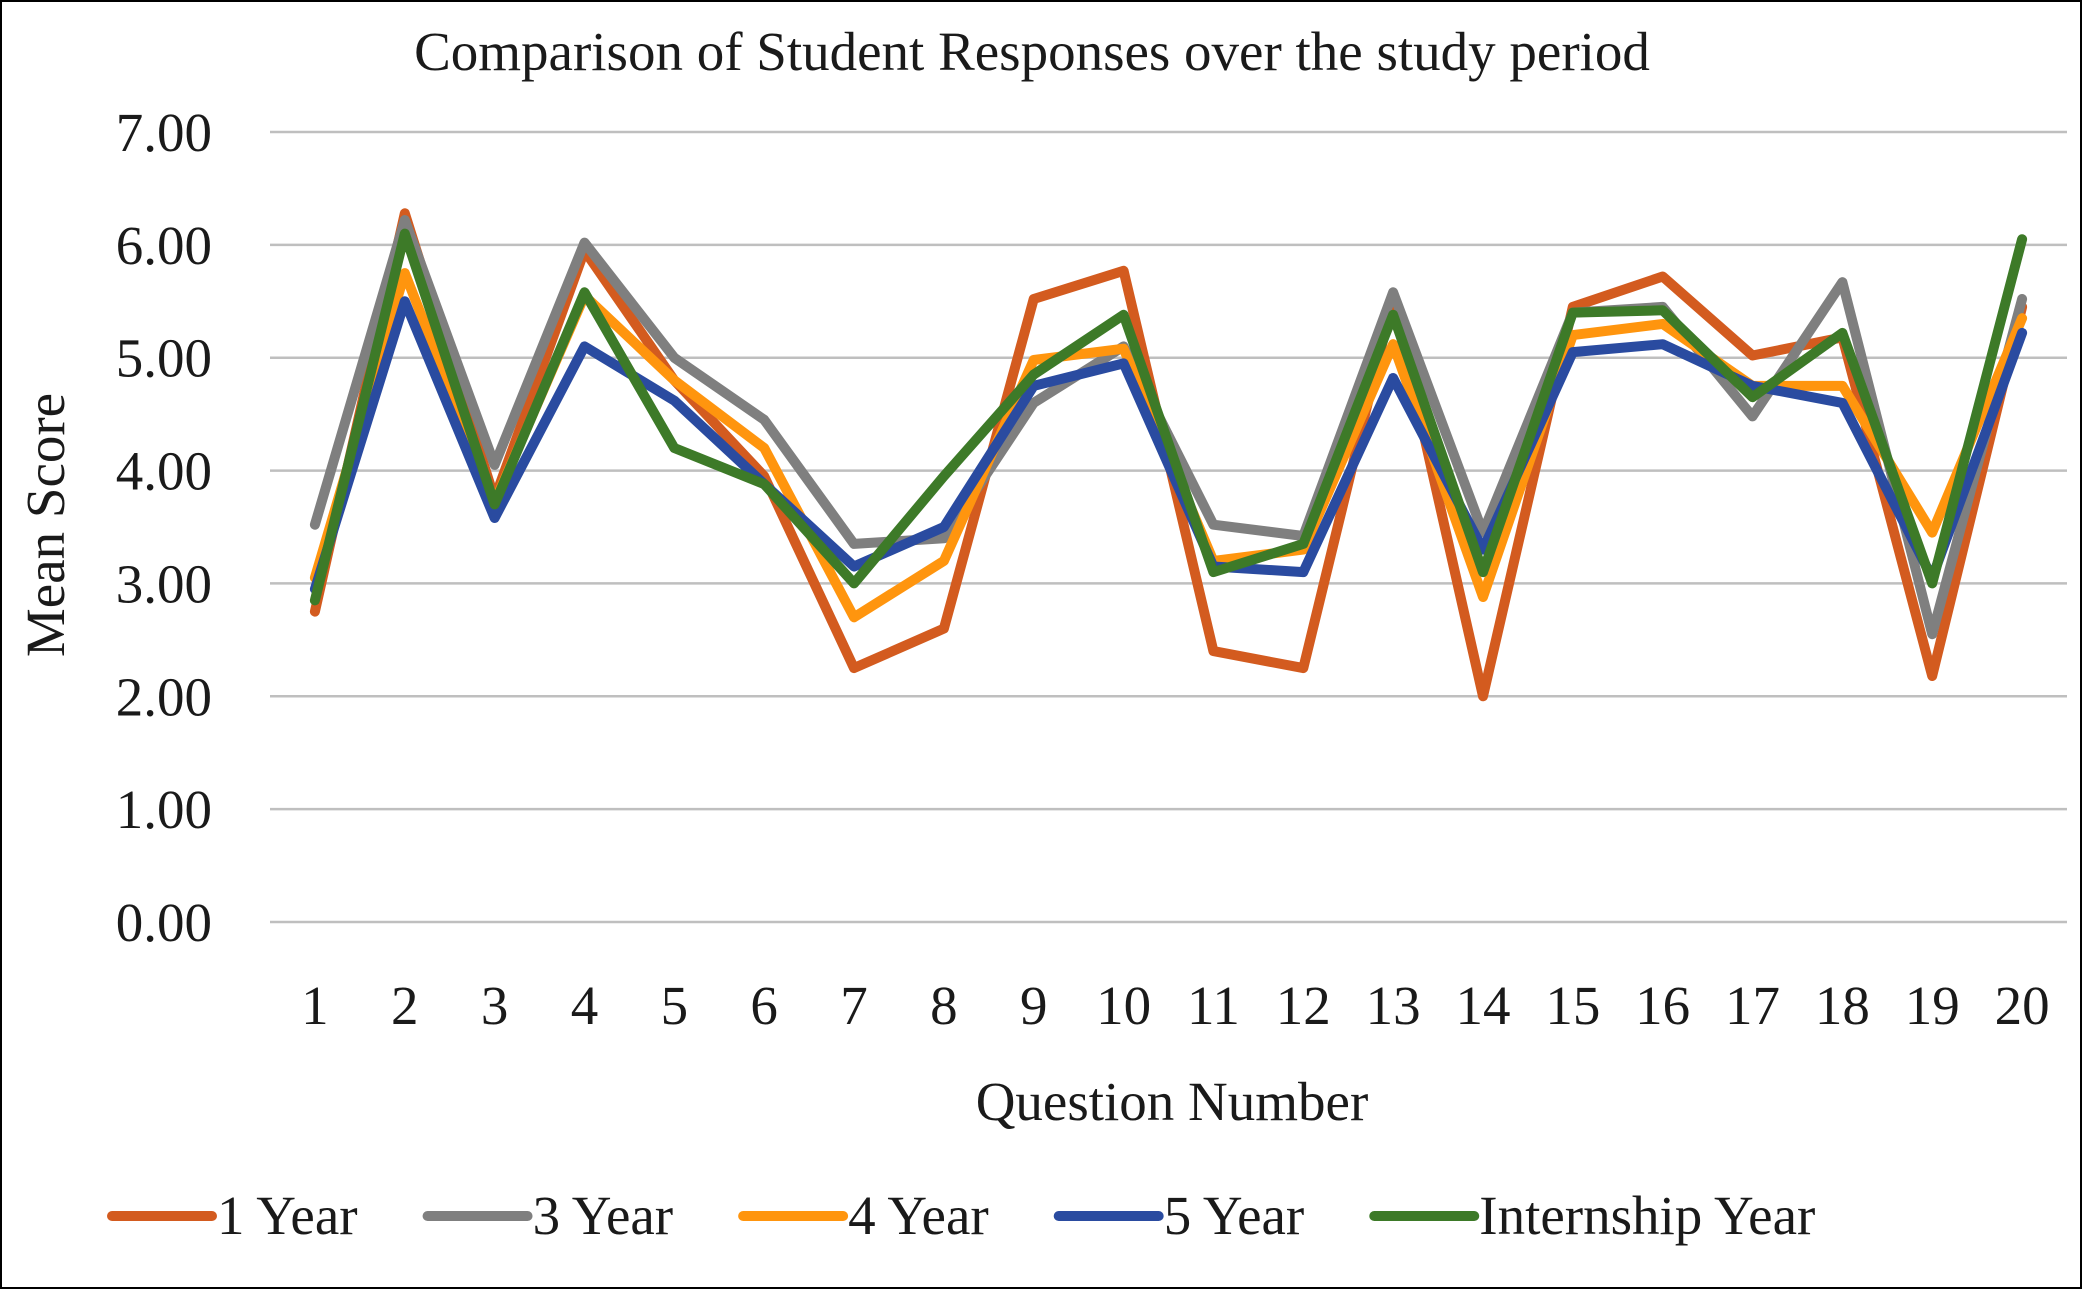  Describe the element at coordinates (1175, 1005) in the screenshot. I see `x-axis-tick-labels: 1 2 3 4 5 6 7 8 9 10 11 12 13 14 15 16 17 18 19 20` at that location.